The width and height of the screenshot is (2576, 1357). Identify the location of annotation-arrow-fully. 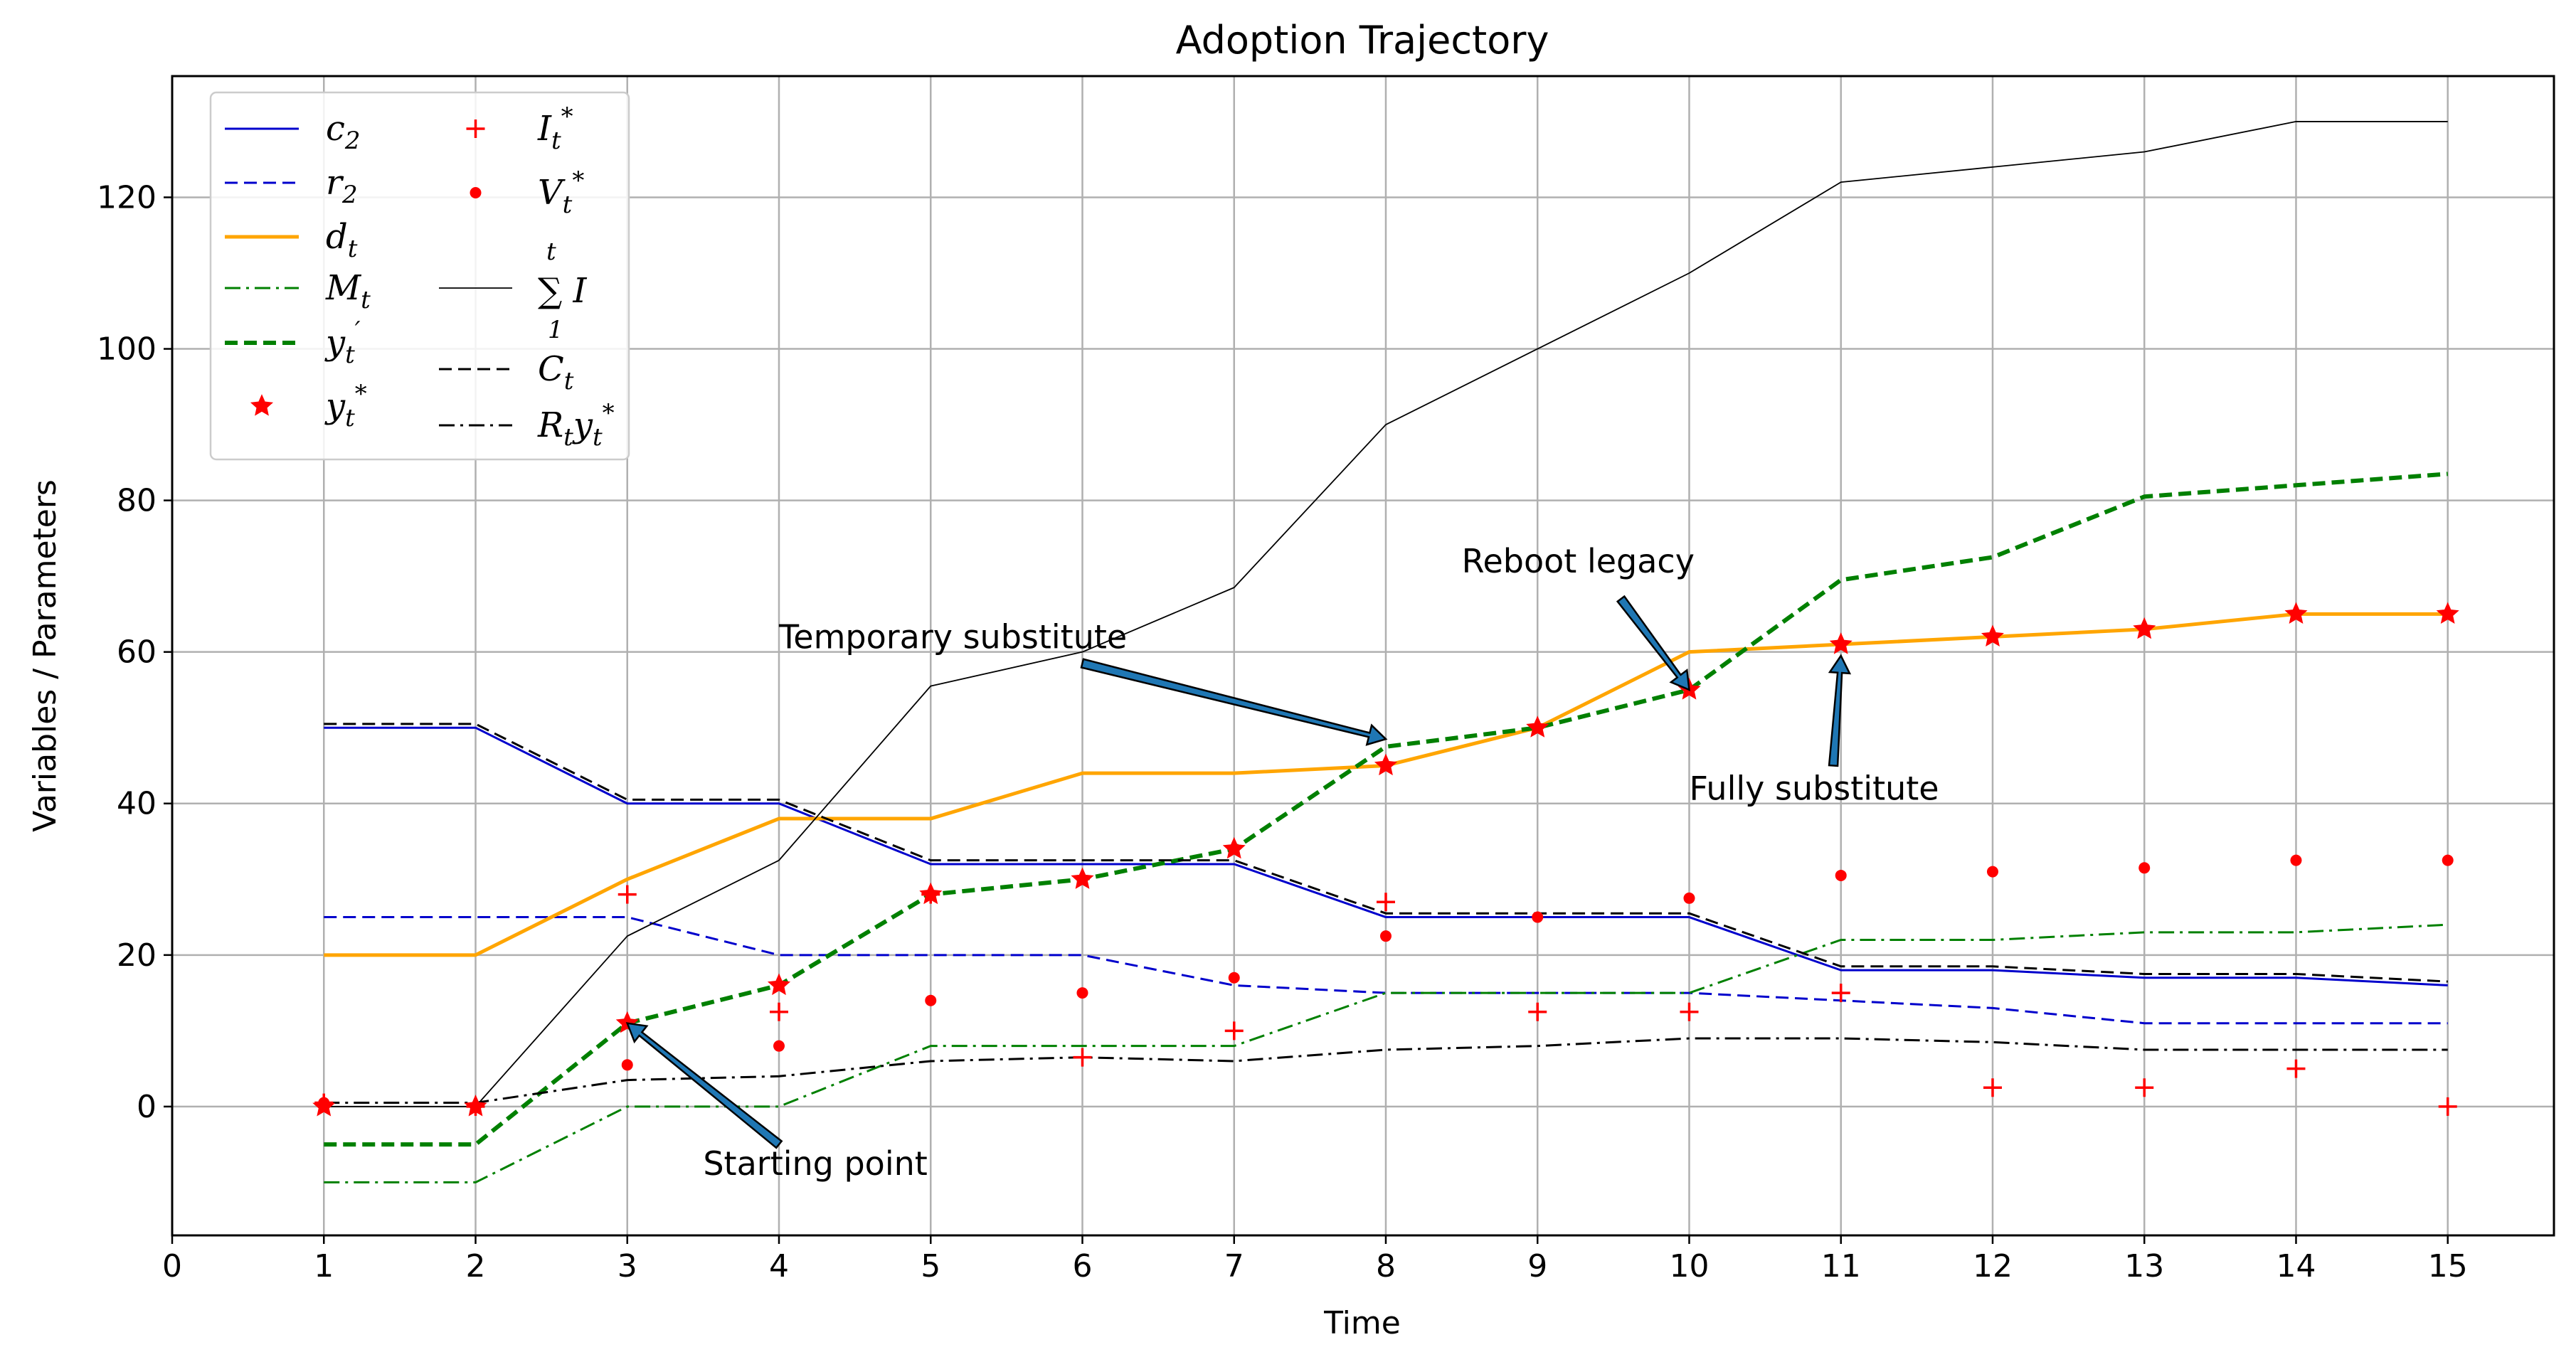
(1840, 710).